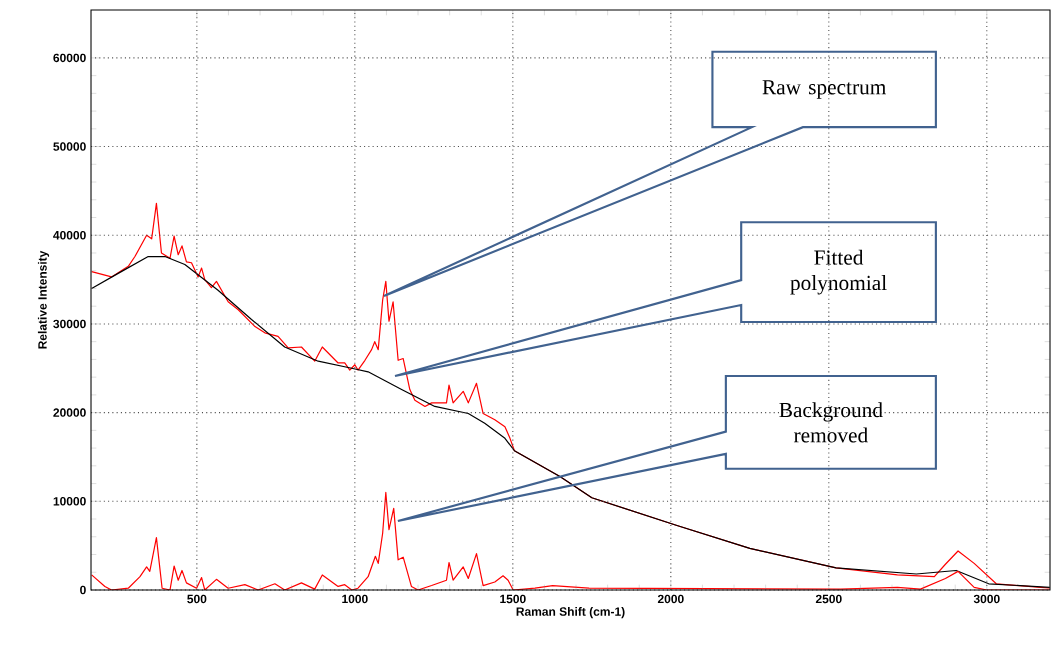  What do you see at coordinates (69, 501) in the screenshot?
I see `y-tick-label: 10000` at bounding box center [69, 501].